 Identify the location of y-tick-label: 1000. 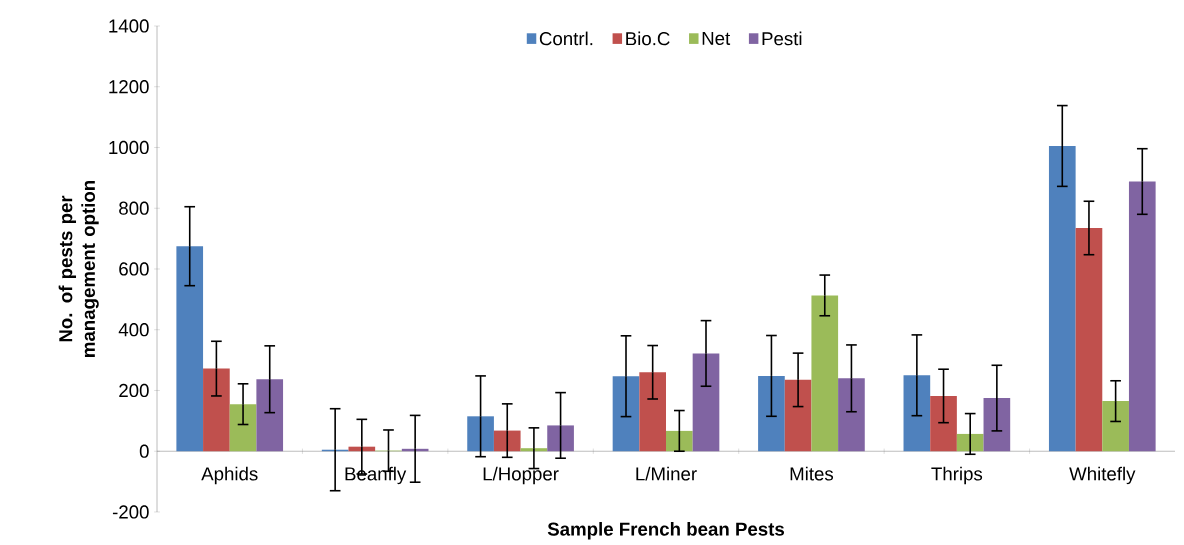
(129, 147).